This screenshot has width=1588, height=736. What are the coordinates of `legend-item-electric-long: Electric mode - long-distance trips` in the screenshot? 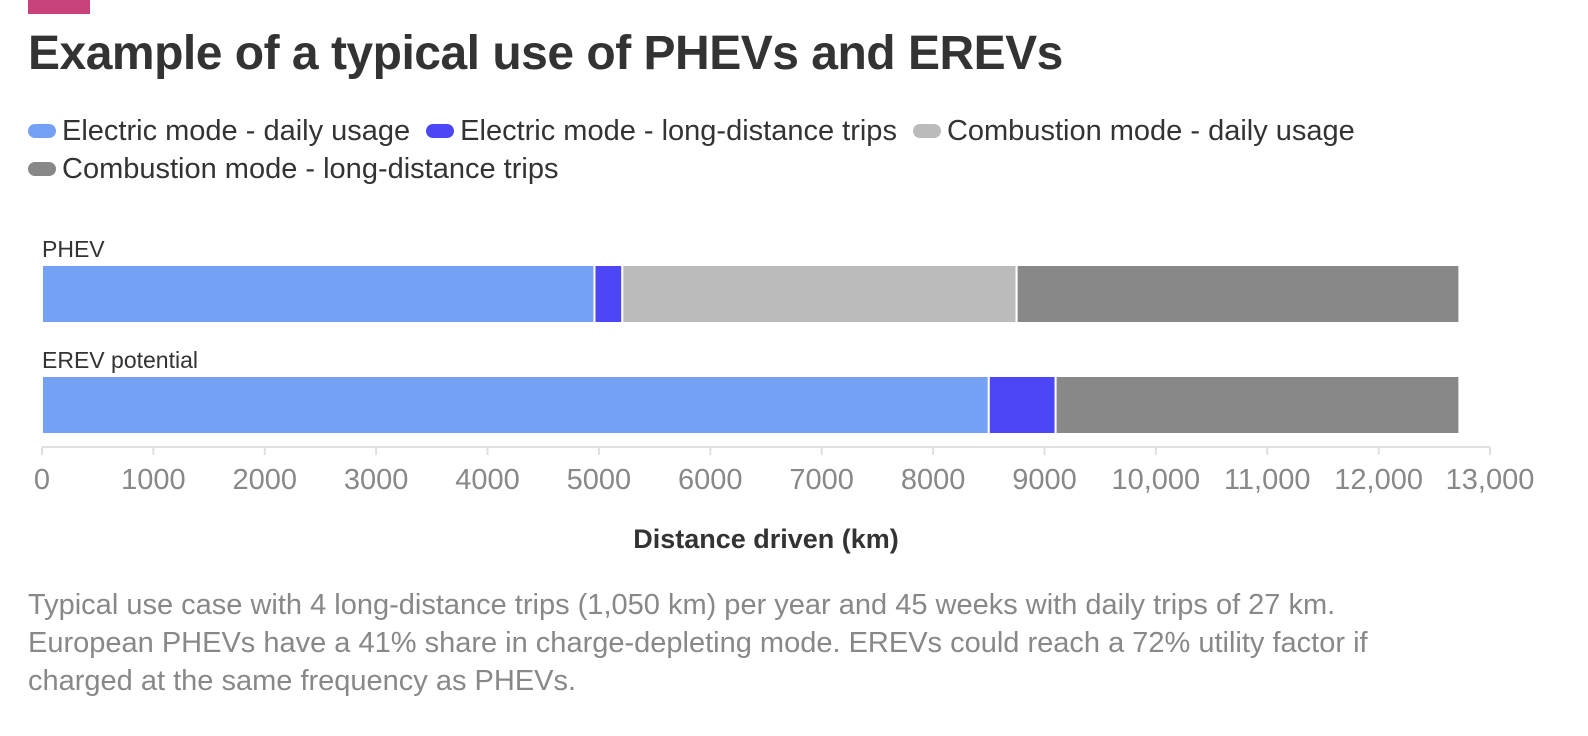 It's located at (661, 131).